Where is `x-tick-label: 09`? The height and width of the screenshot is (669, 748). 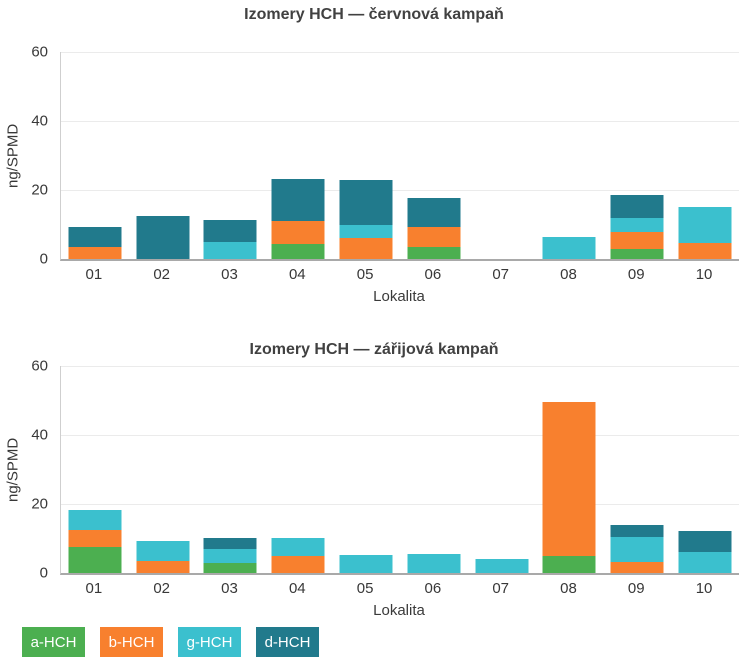 x-tick-label: 09 is located at coordinates (636, 274).